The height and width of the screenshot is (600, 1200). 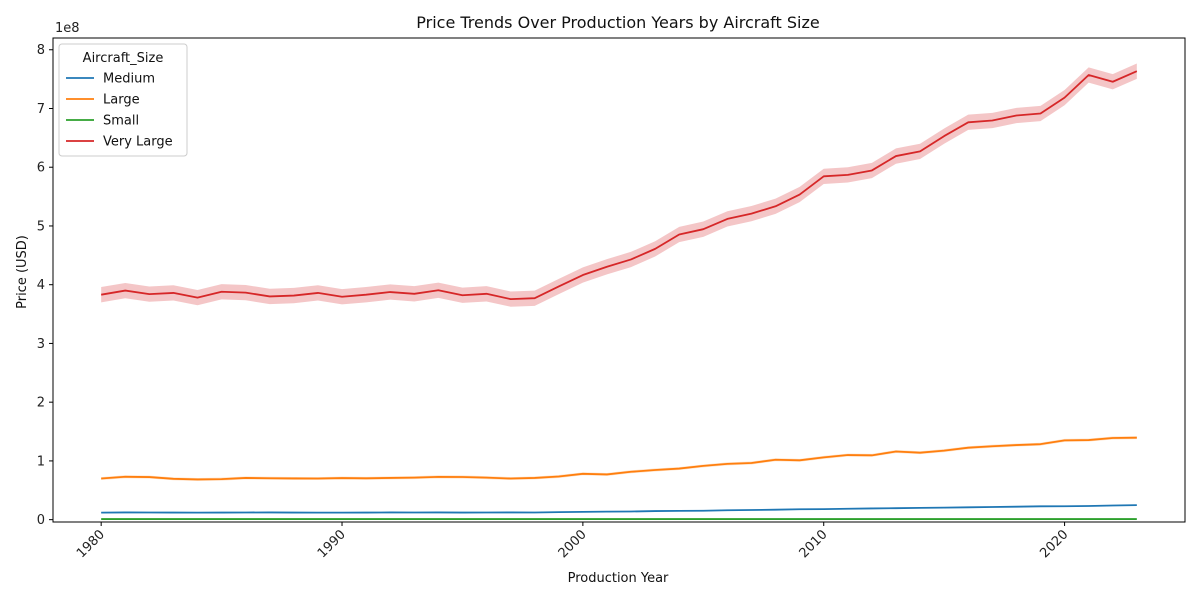 I want to click on series-line-medium, so click(x=619, y=509).